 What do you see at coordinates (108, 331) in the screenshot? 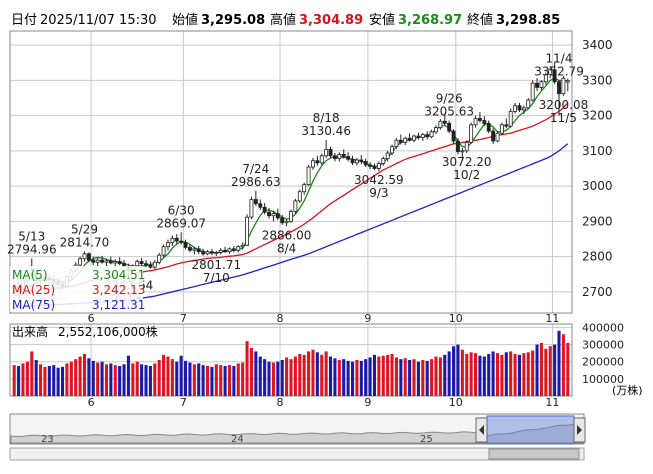
I see `volume-total: 2,552,106,000株` at bounding box center [108, 331].